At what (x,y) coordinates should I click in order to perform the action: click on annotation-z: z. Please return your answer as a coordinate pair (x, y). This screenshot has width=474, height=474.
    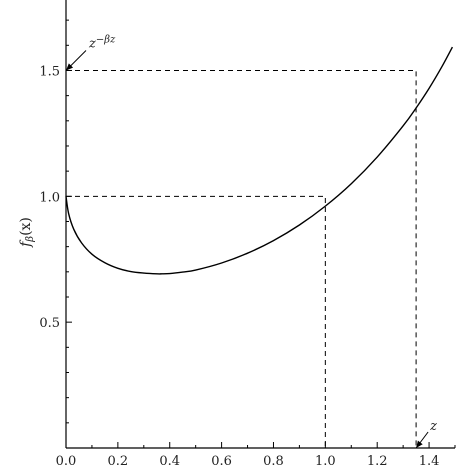
    Looking at the image, I should click on (426, 434).